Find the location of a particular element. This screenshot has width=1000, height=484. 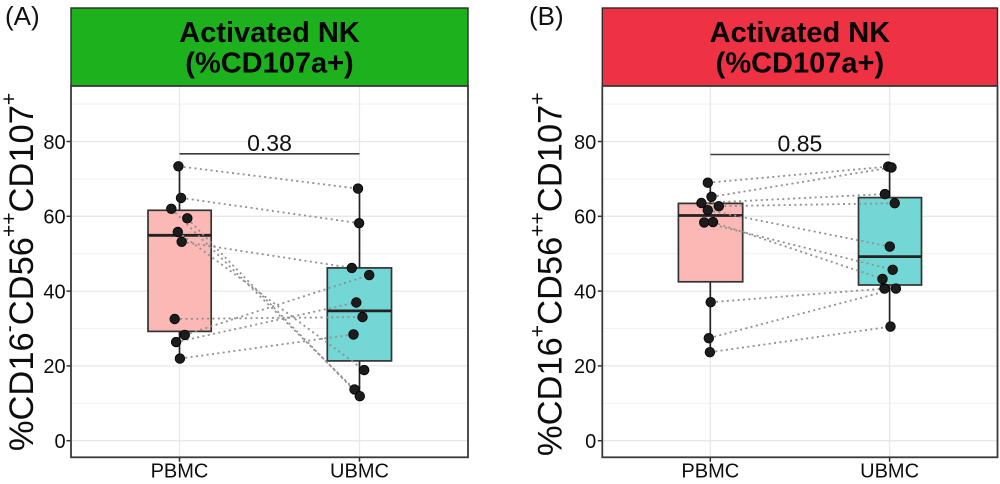

svg-text: (B) is located at coordinates (546, 16).